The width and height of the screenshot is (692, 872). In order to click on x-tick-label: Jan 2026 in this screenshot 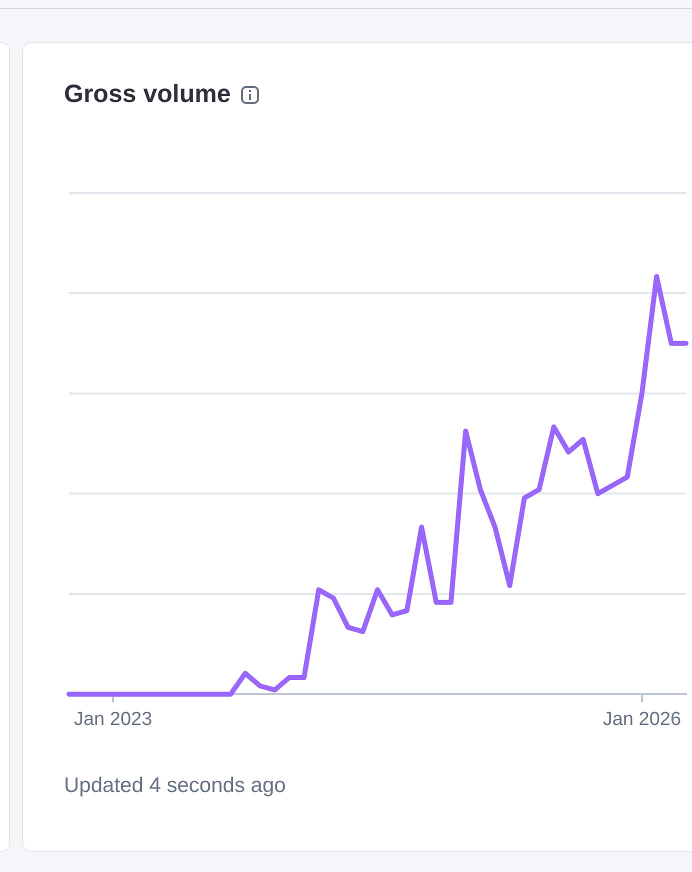, I will do `click(642, 719)`.